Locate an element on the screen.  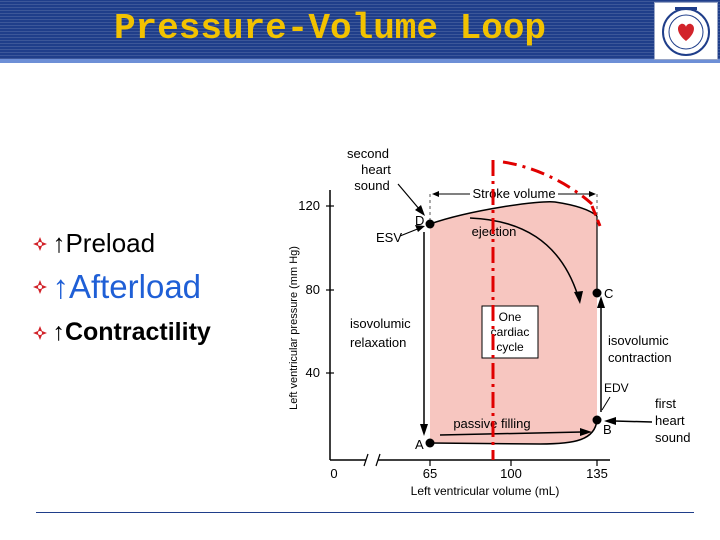
point-b is located at coordinates (597, 420).